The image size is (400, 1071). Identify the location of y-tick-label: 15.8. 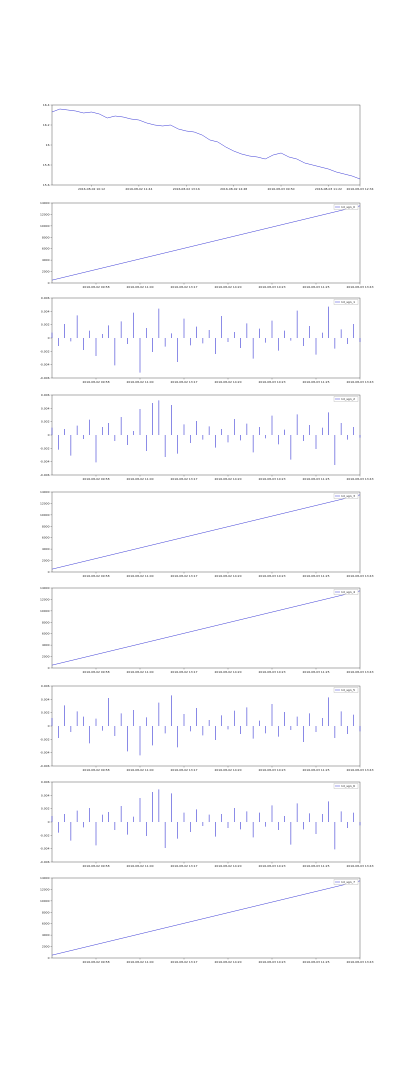
(46, 165).